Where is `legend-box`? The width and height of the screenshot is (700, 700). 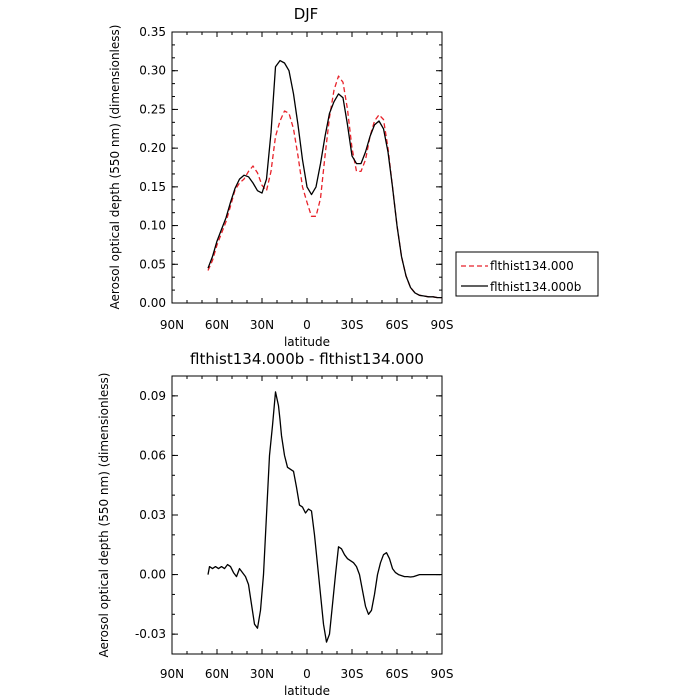
legend-box is located at coordinates (527, 274).